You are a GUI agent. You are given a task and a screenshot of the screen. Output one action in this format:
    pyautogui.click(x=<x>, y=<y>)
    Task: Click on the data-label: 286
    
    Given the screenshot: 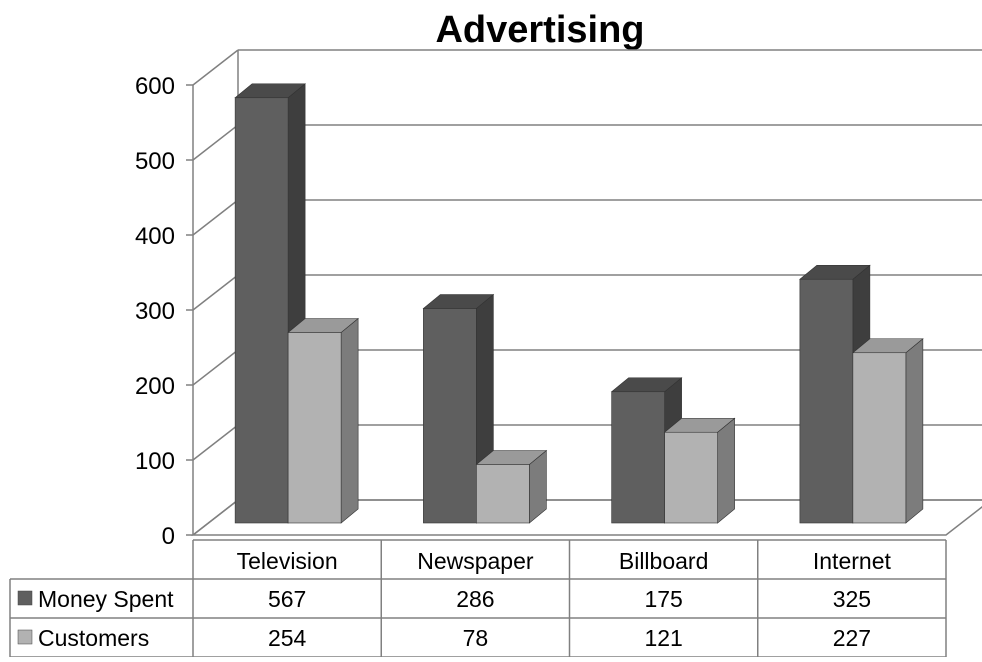 What is the action you would take?
    pyautogui.click(x=475, y=599)
    